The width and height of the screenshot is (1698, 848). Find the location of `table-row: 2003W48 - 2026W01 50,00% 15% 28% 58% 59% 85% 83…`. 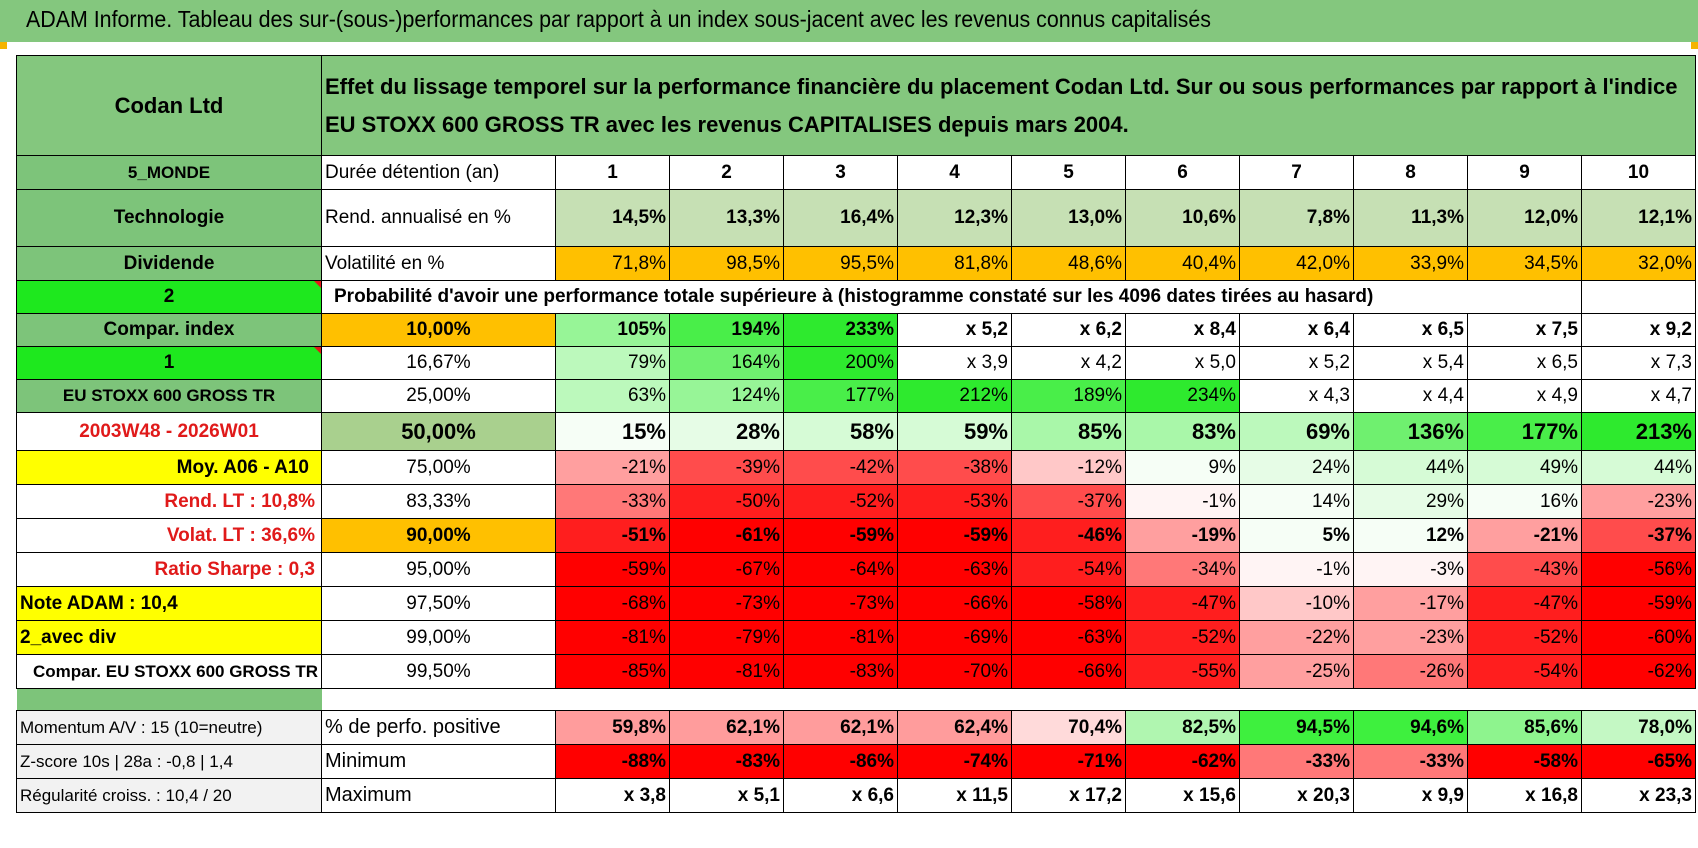

table-row: 2003W48 - 2026W01 50,00% 15% 28% 58% 59% 85% 83… is located at coordinates (856, 431).